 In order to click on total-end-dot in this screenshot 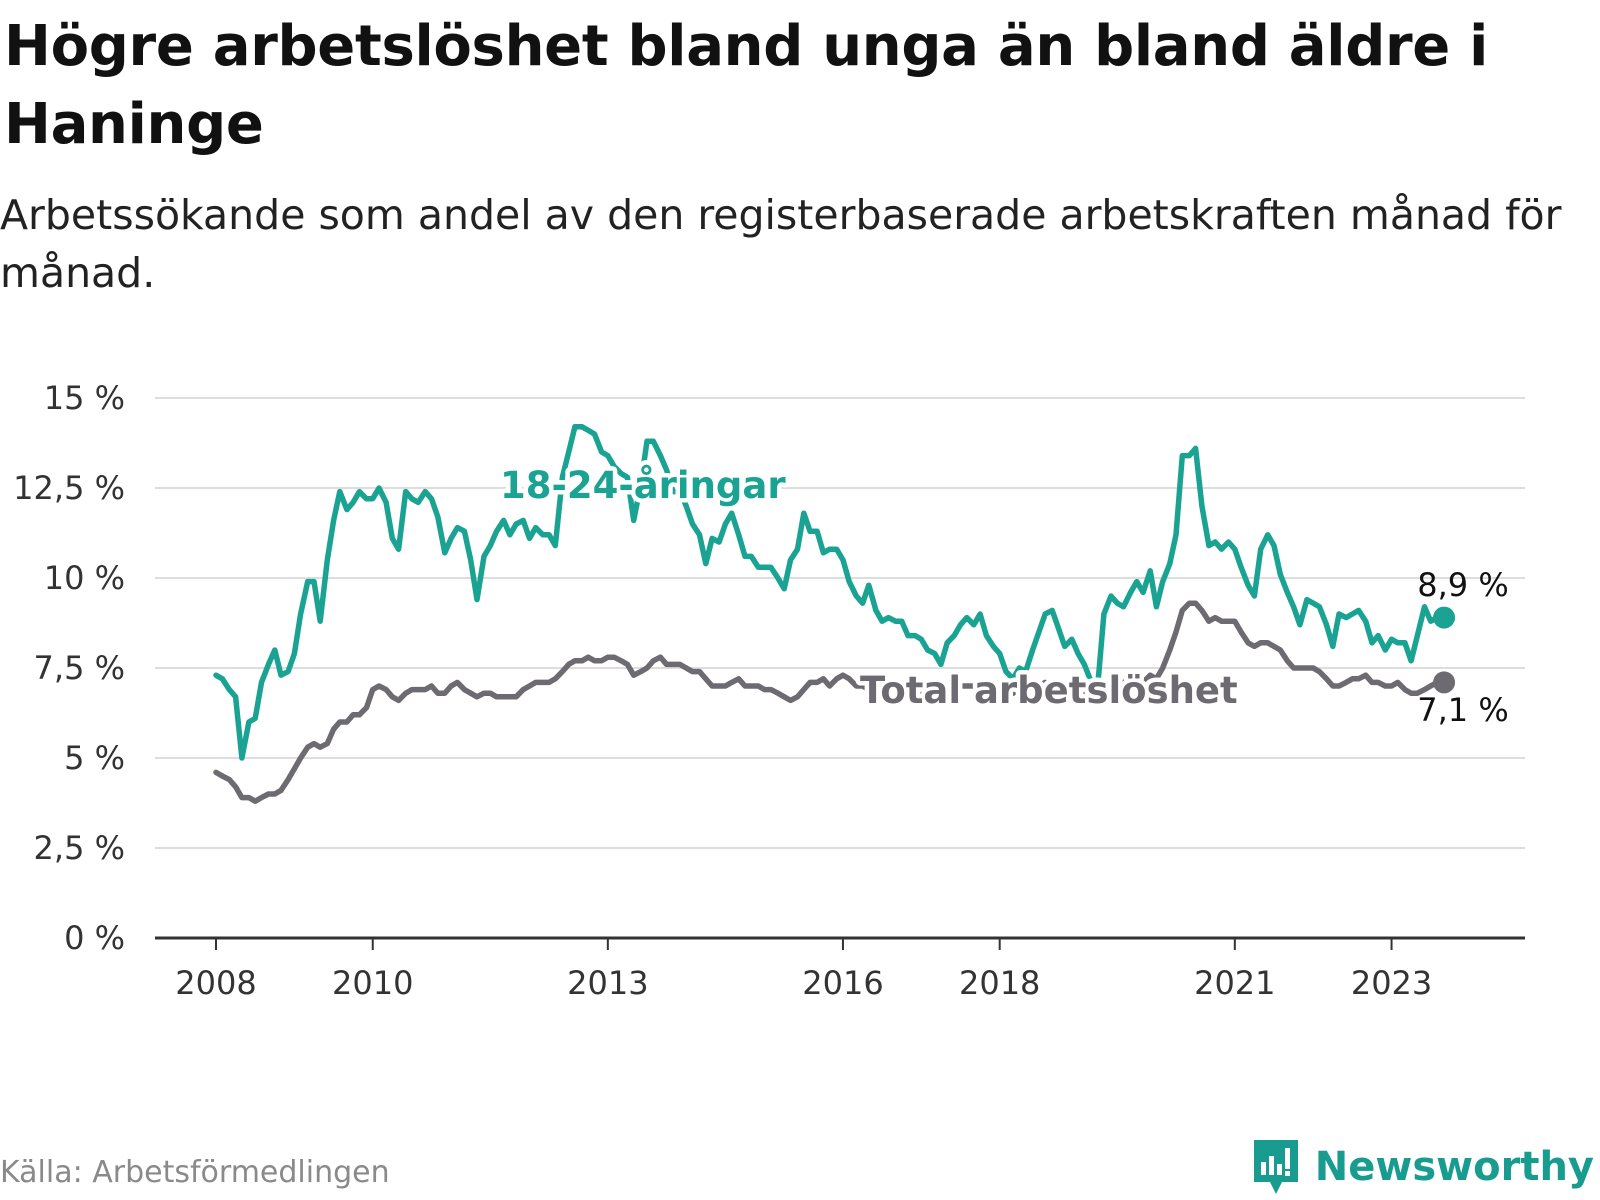, I will do `click(1444, 682)`.